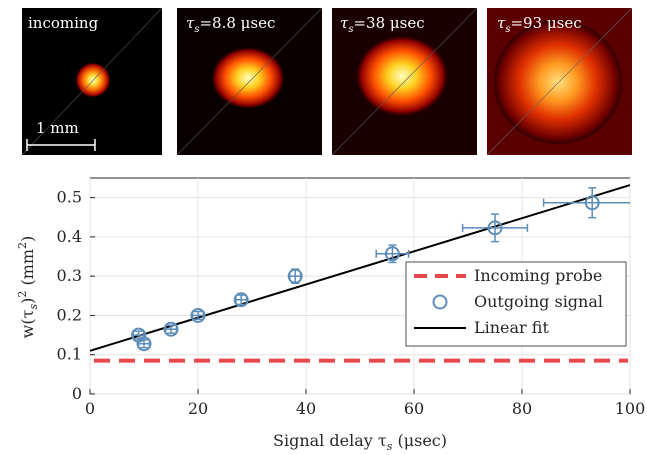 The height and width of the screenshot is (455, 647). Describe the element at coordinates (57, 128) in the screenshot. I see `scale-bar-label: 1 mm` at that location.